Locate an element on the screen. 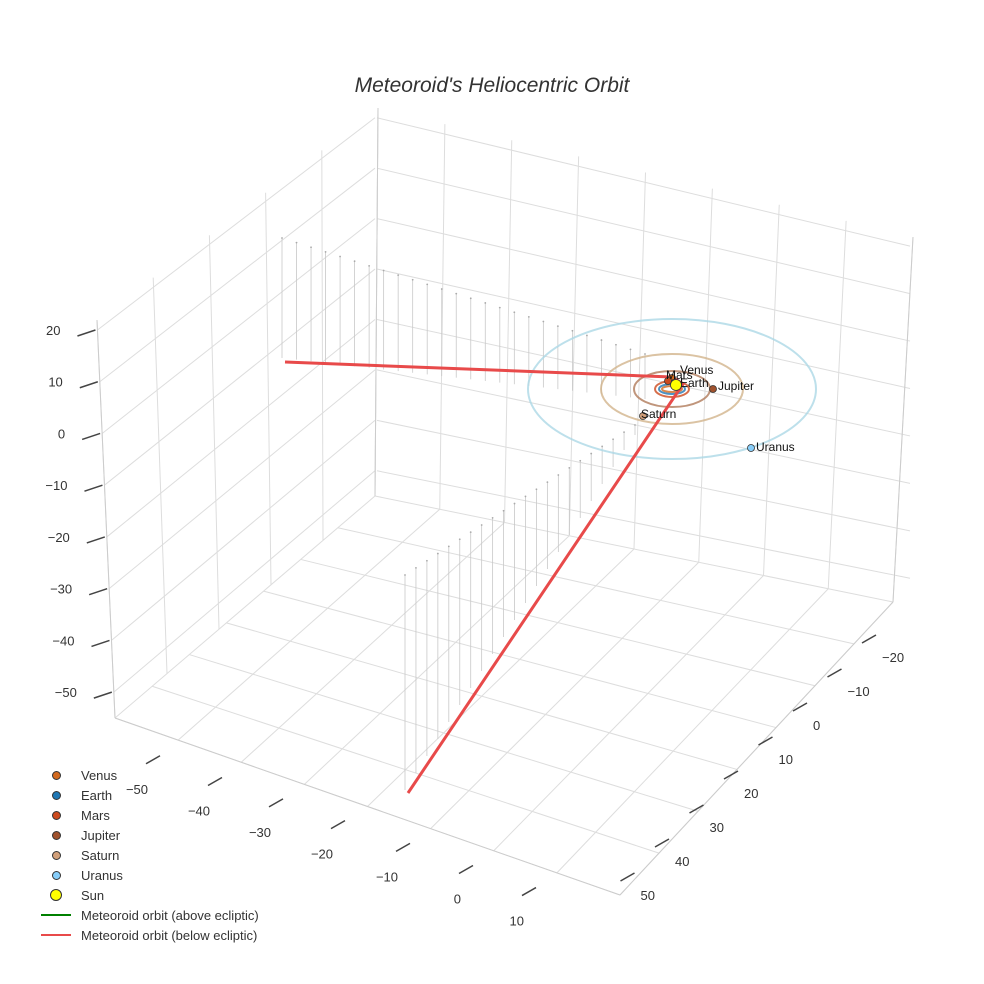 The height and width of the screenshot is (984, 984). x-grid-line is located at coordinates (322, 345).